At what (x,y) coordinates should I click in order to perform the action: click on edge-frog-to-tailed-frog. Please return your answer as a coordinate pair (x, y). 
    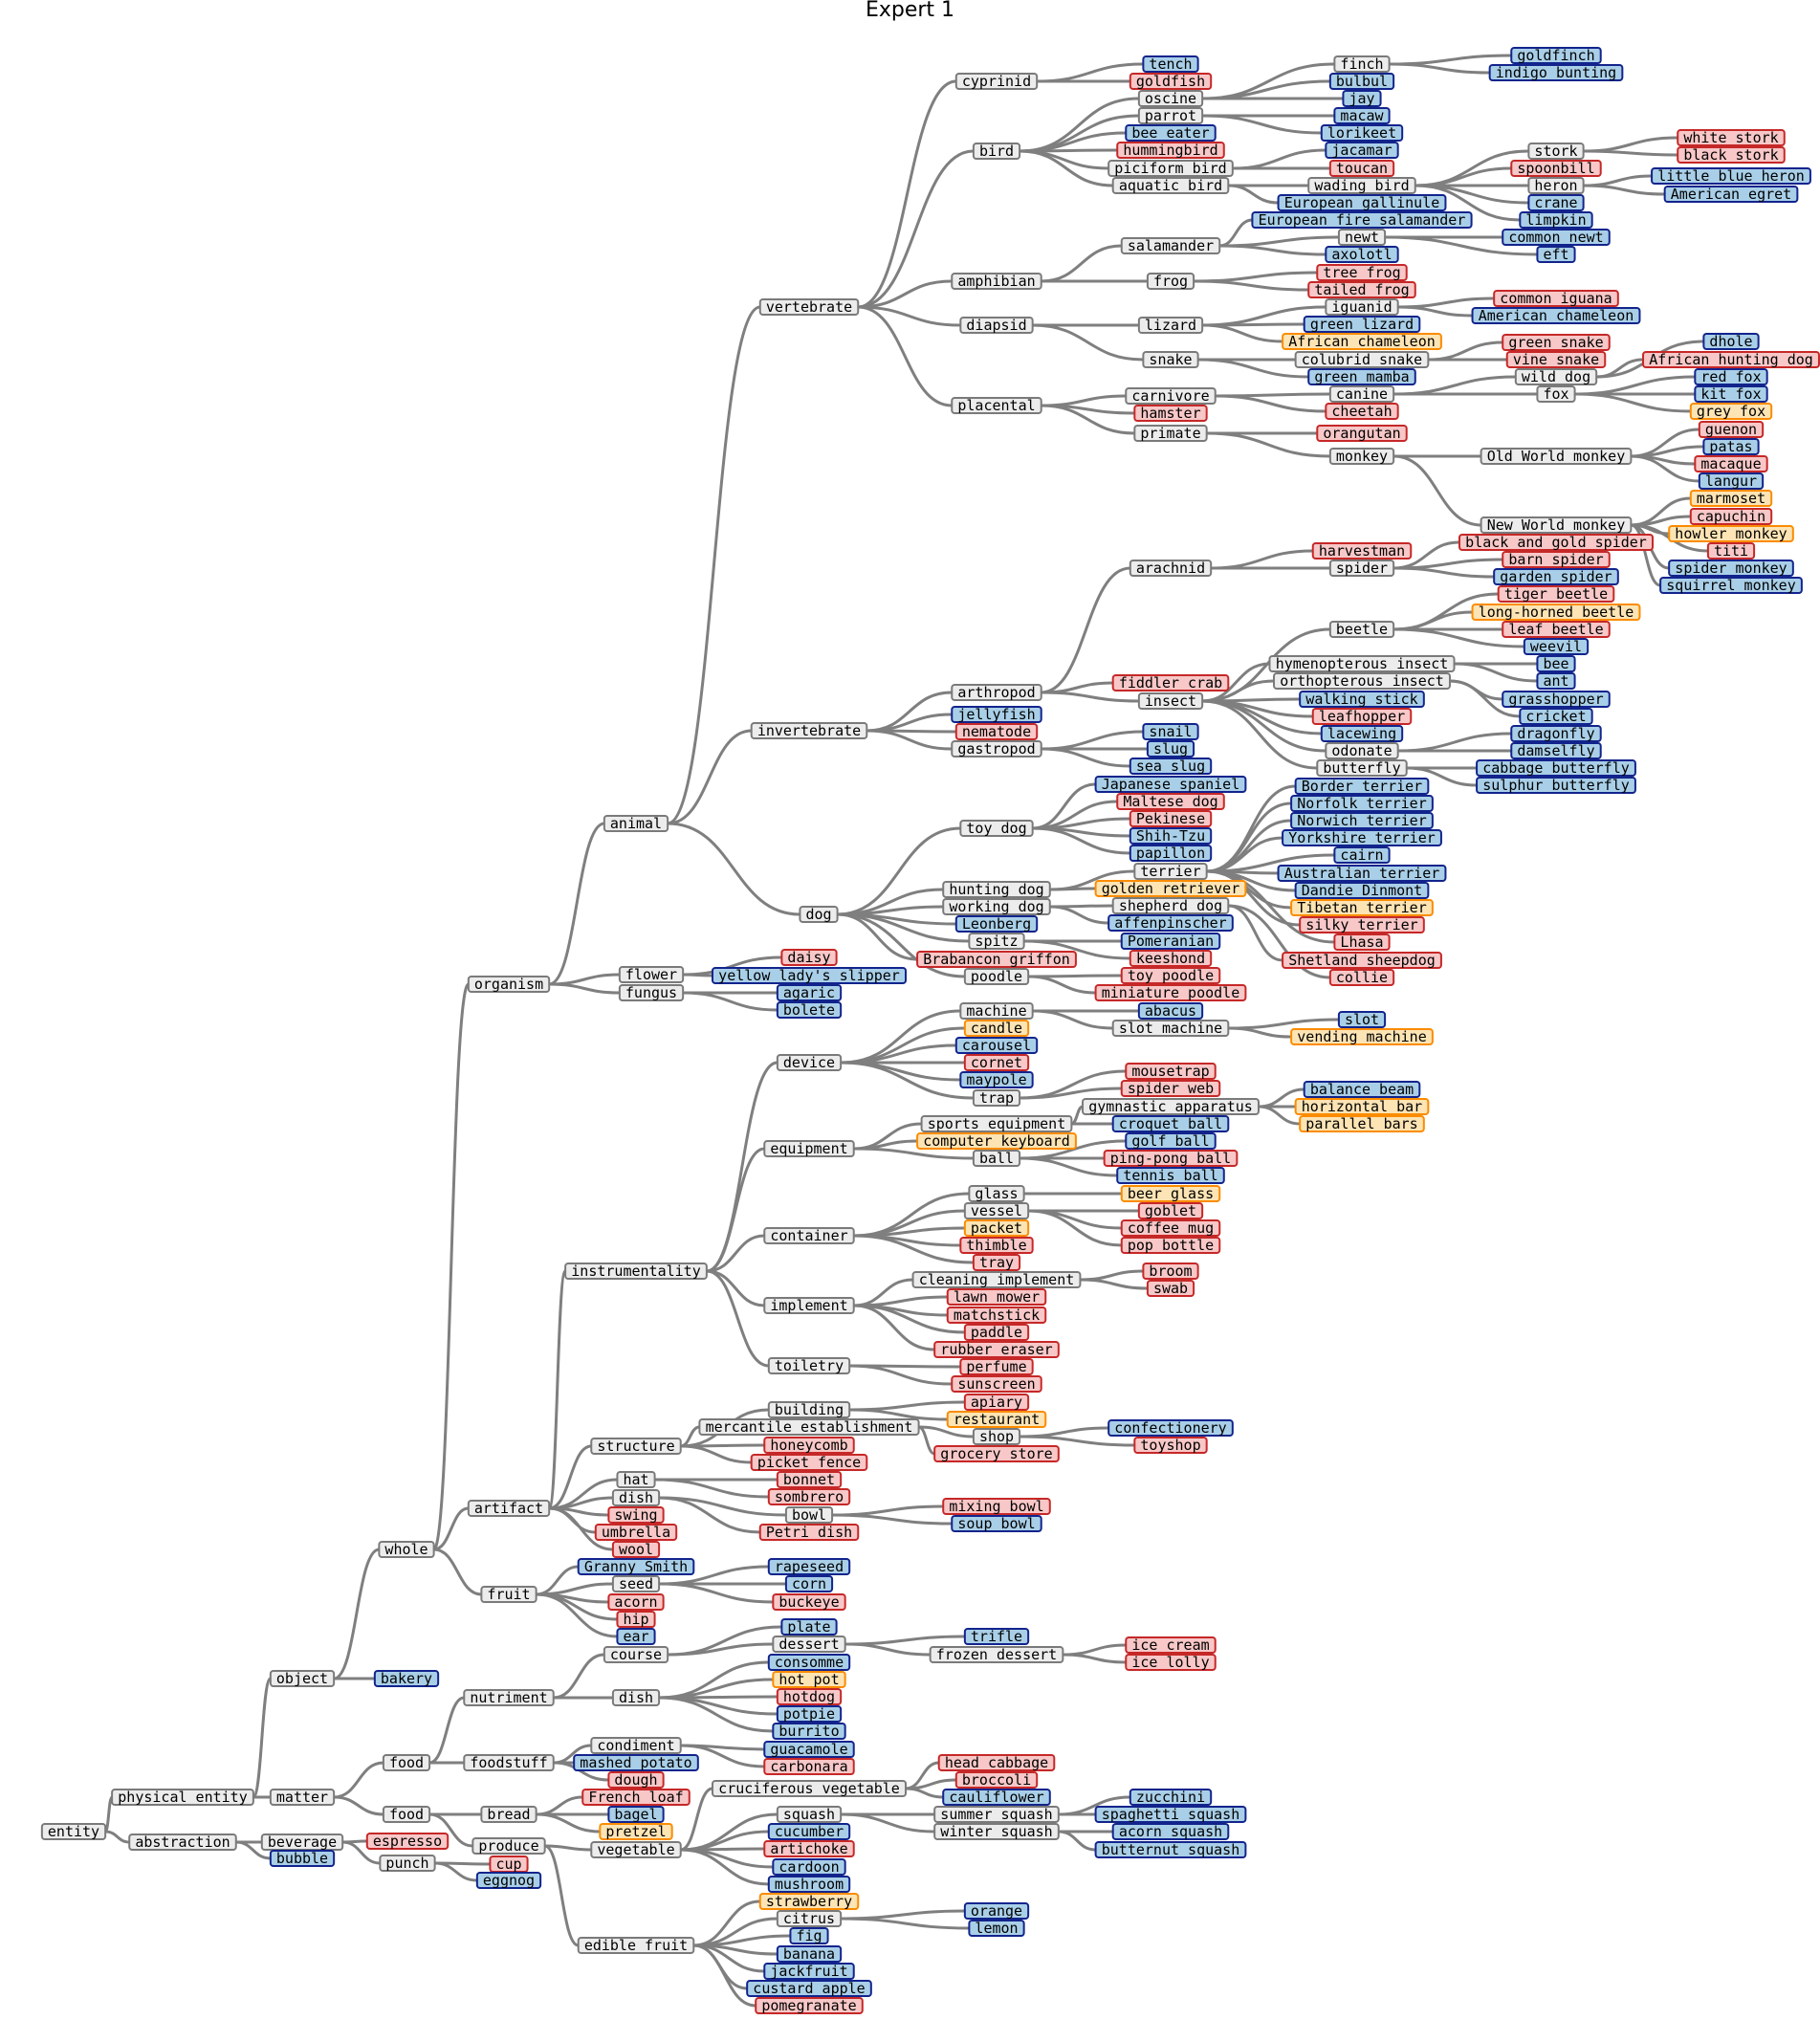
    Looking at the image, I should click on (1251, 285).